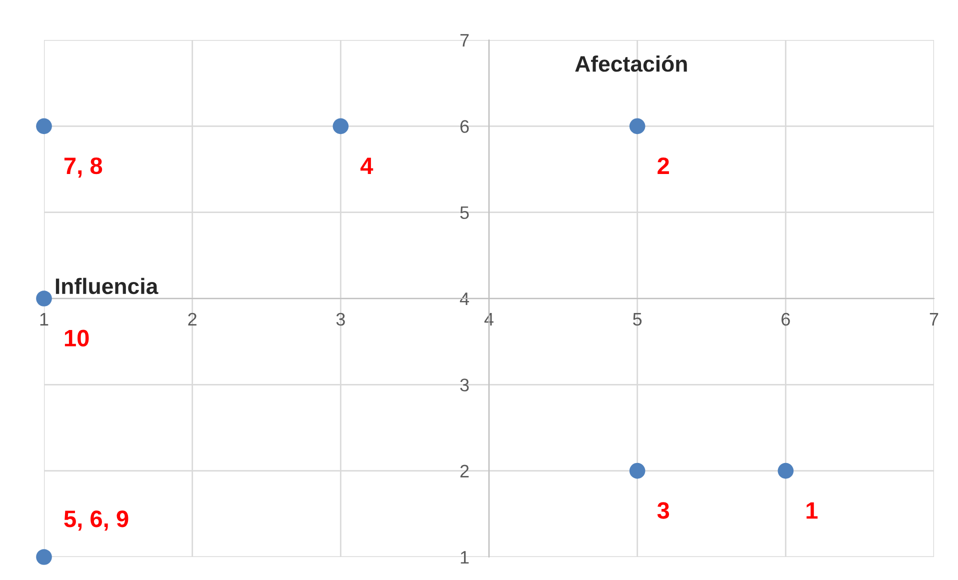  I want to click on y-axis-title: Afectación, so click(631, 63).